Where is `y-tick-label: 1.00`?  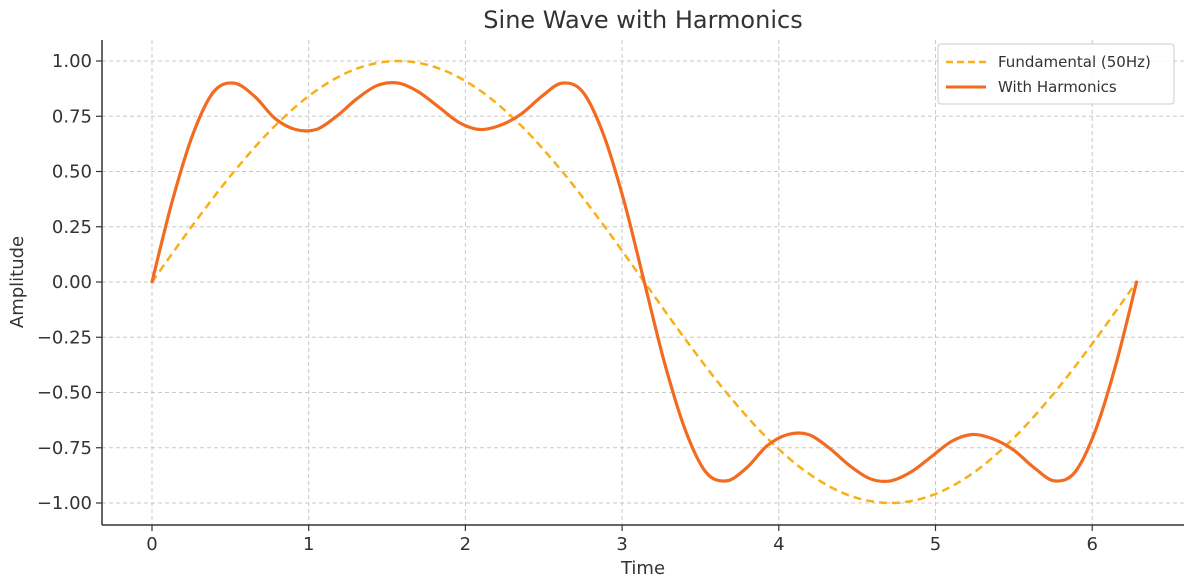 y-tick-label: 1.00 is located at coordinates (72, 61).